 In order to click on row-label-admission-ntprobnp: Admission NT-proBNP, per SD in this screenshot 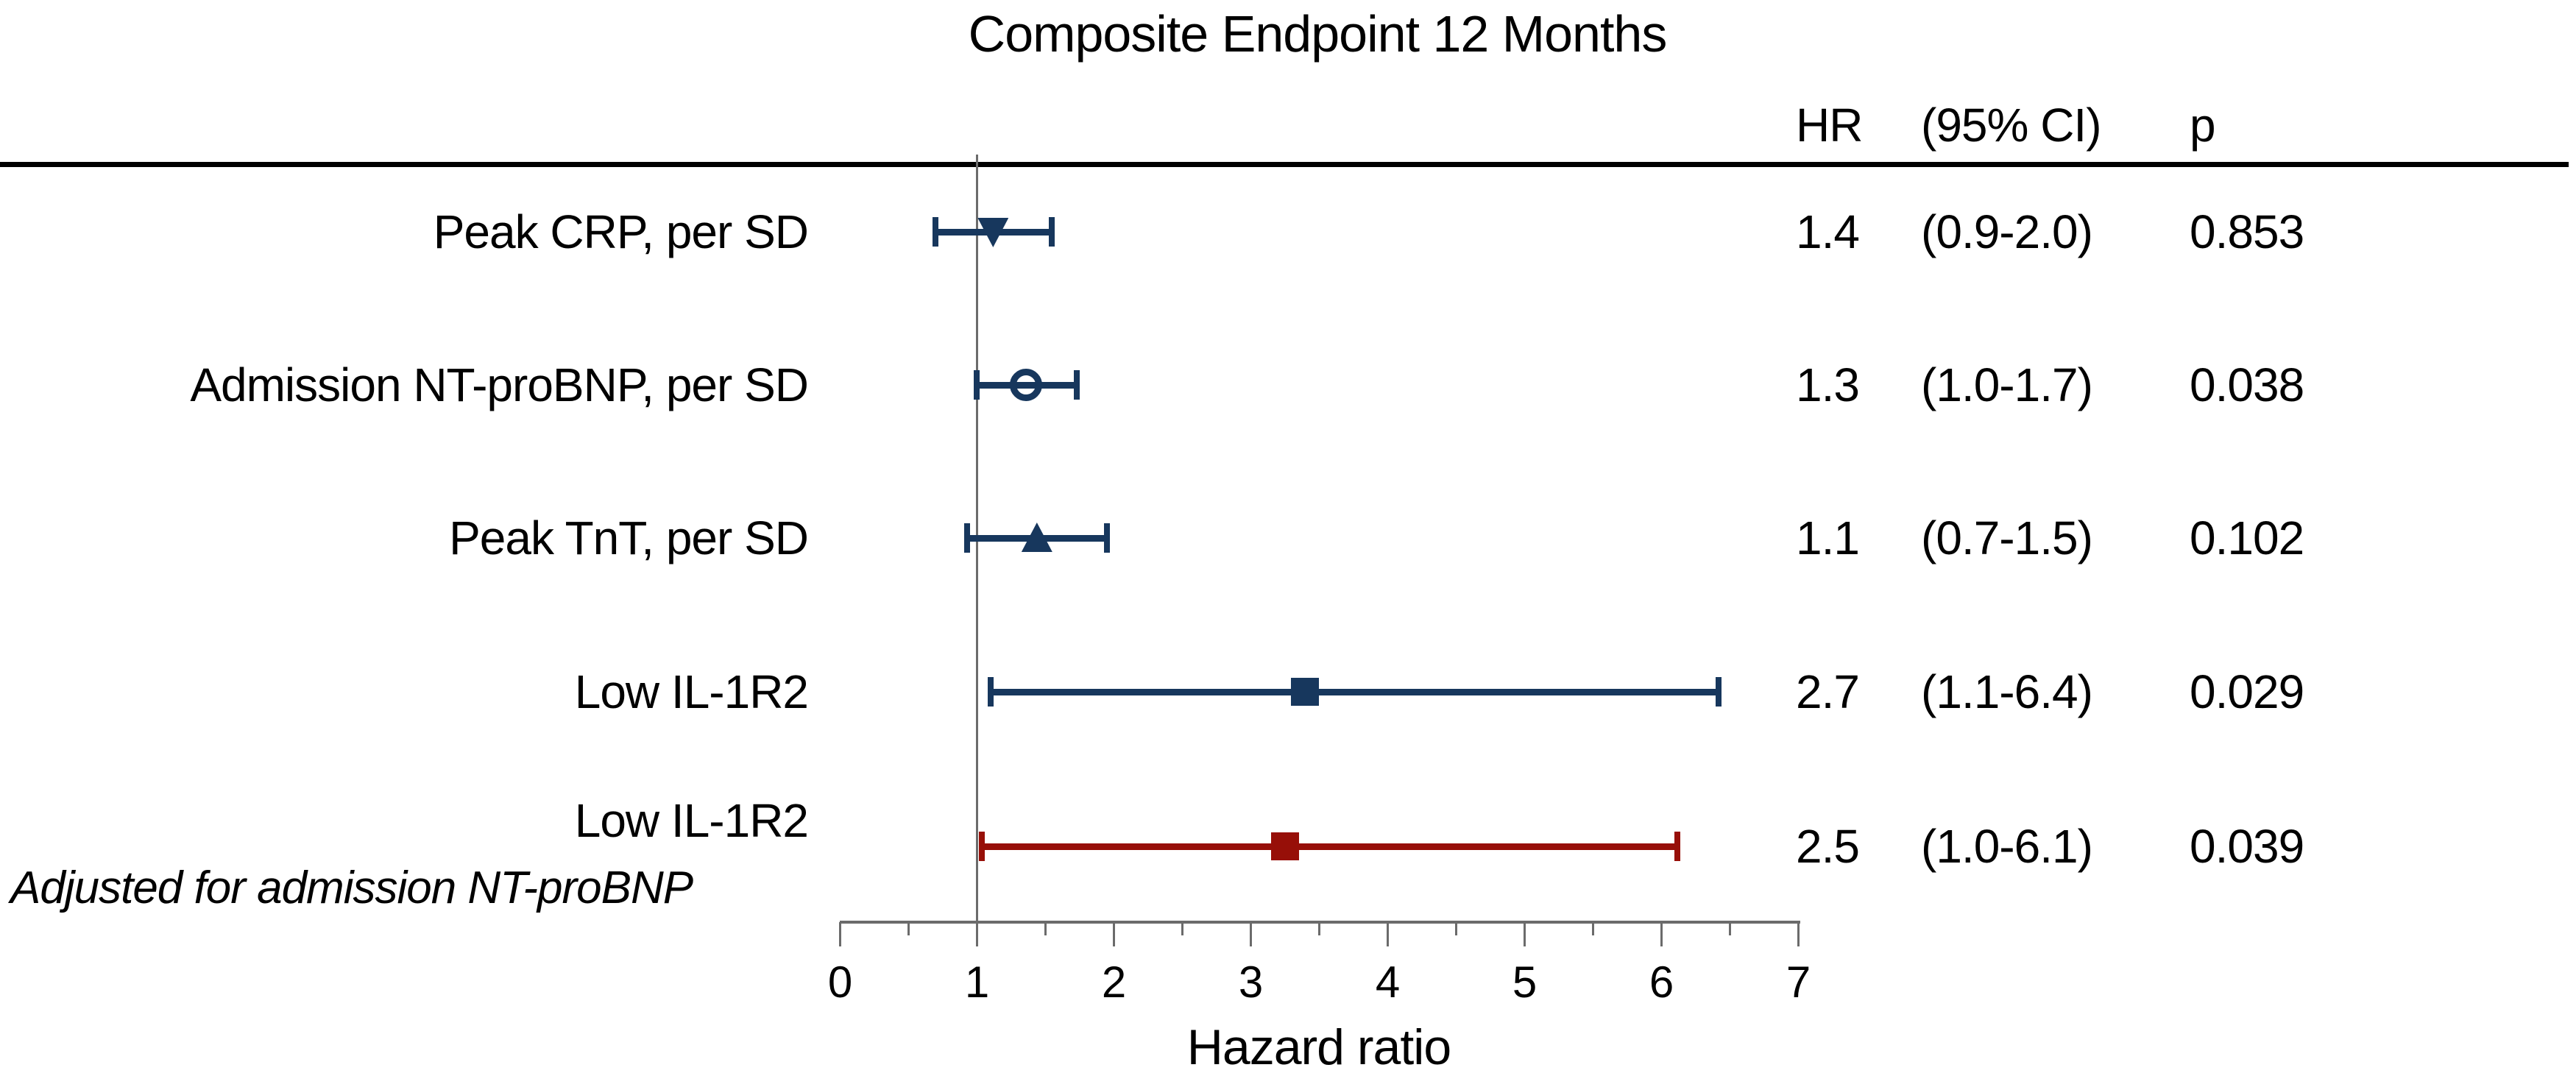, I will do `click(500, 384)`.